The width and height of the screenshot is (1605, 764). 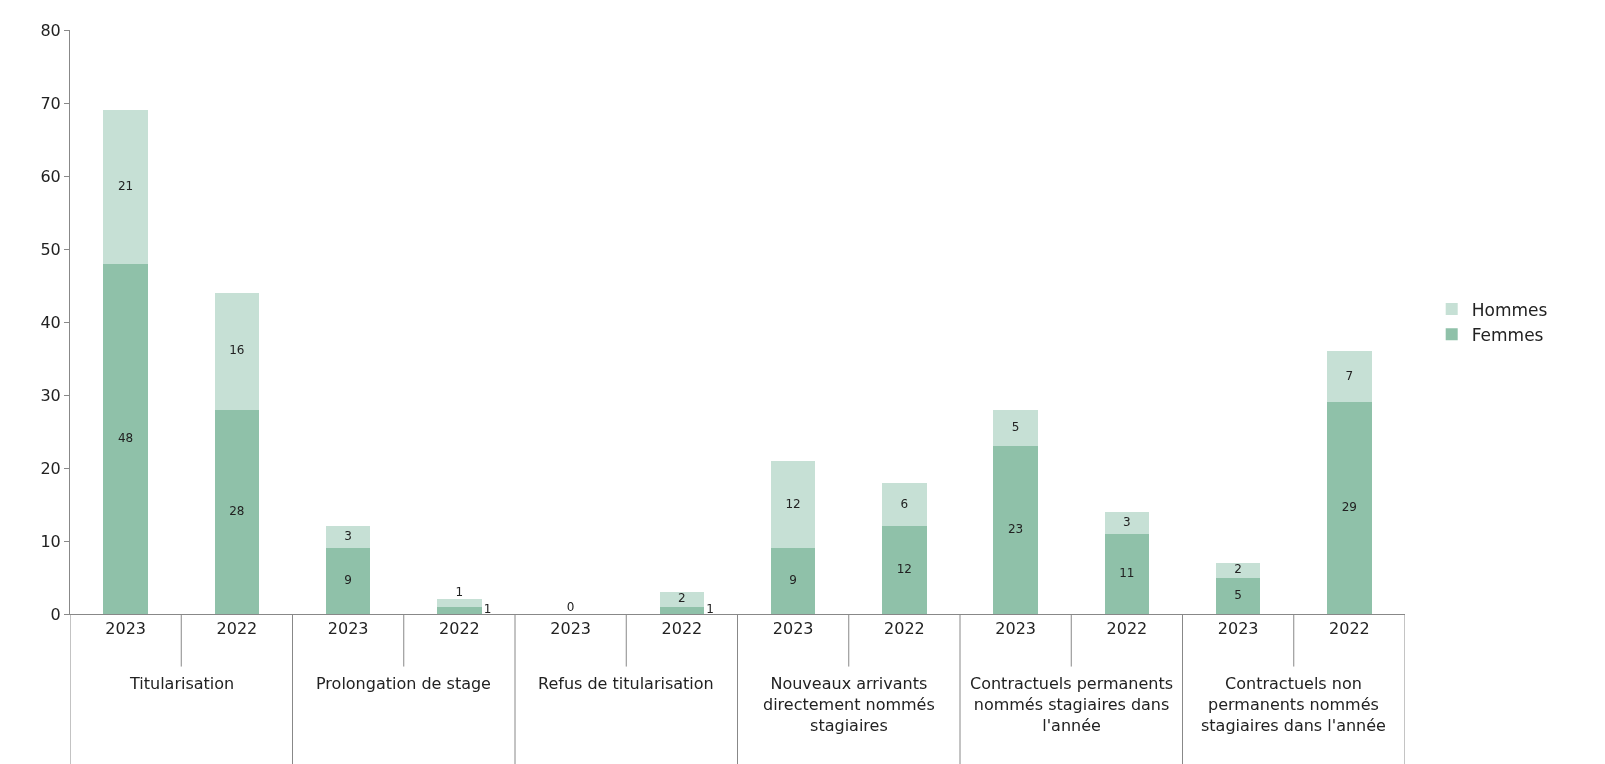 I want to click on y-tick-label: 20, so click(x=50, y=468).